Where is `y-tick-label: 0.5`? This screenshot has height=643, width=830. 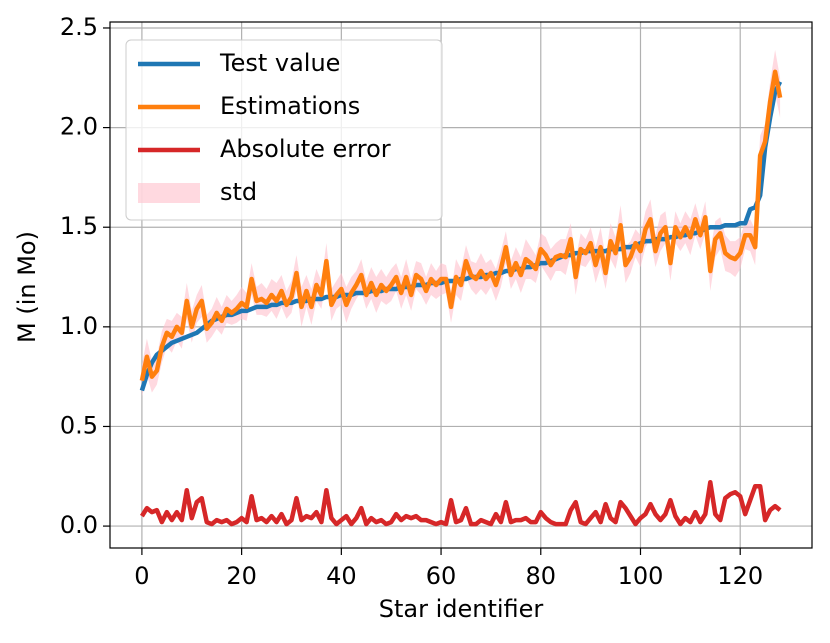 y-tick-label: 0.5 is located at coordinates (79, 425).